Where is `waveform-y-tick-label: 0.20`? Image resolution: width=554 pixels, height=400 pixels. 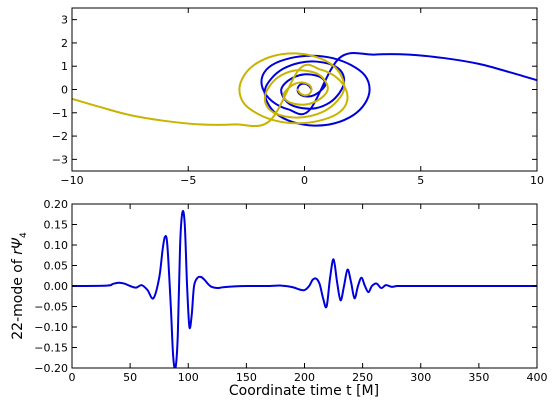
waveform-y-tick-label: 0.20 is located at coordinates (56, 204).